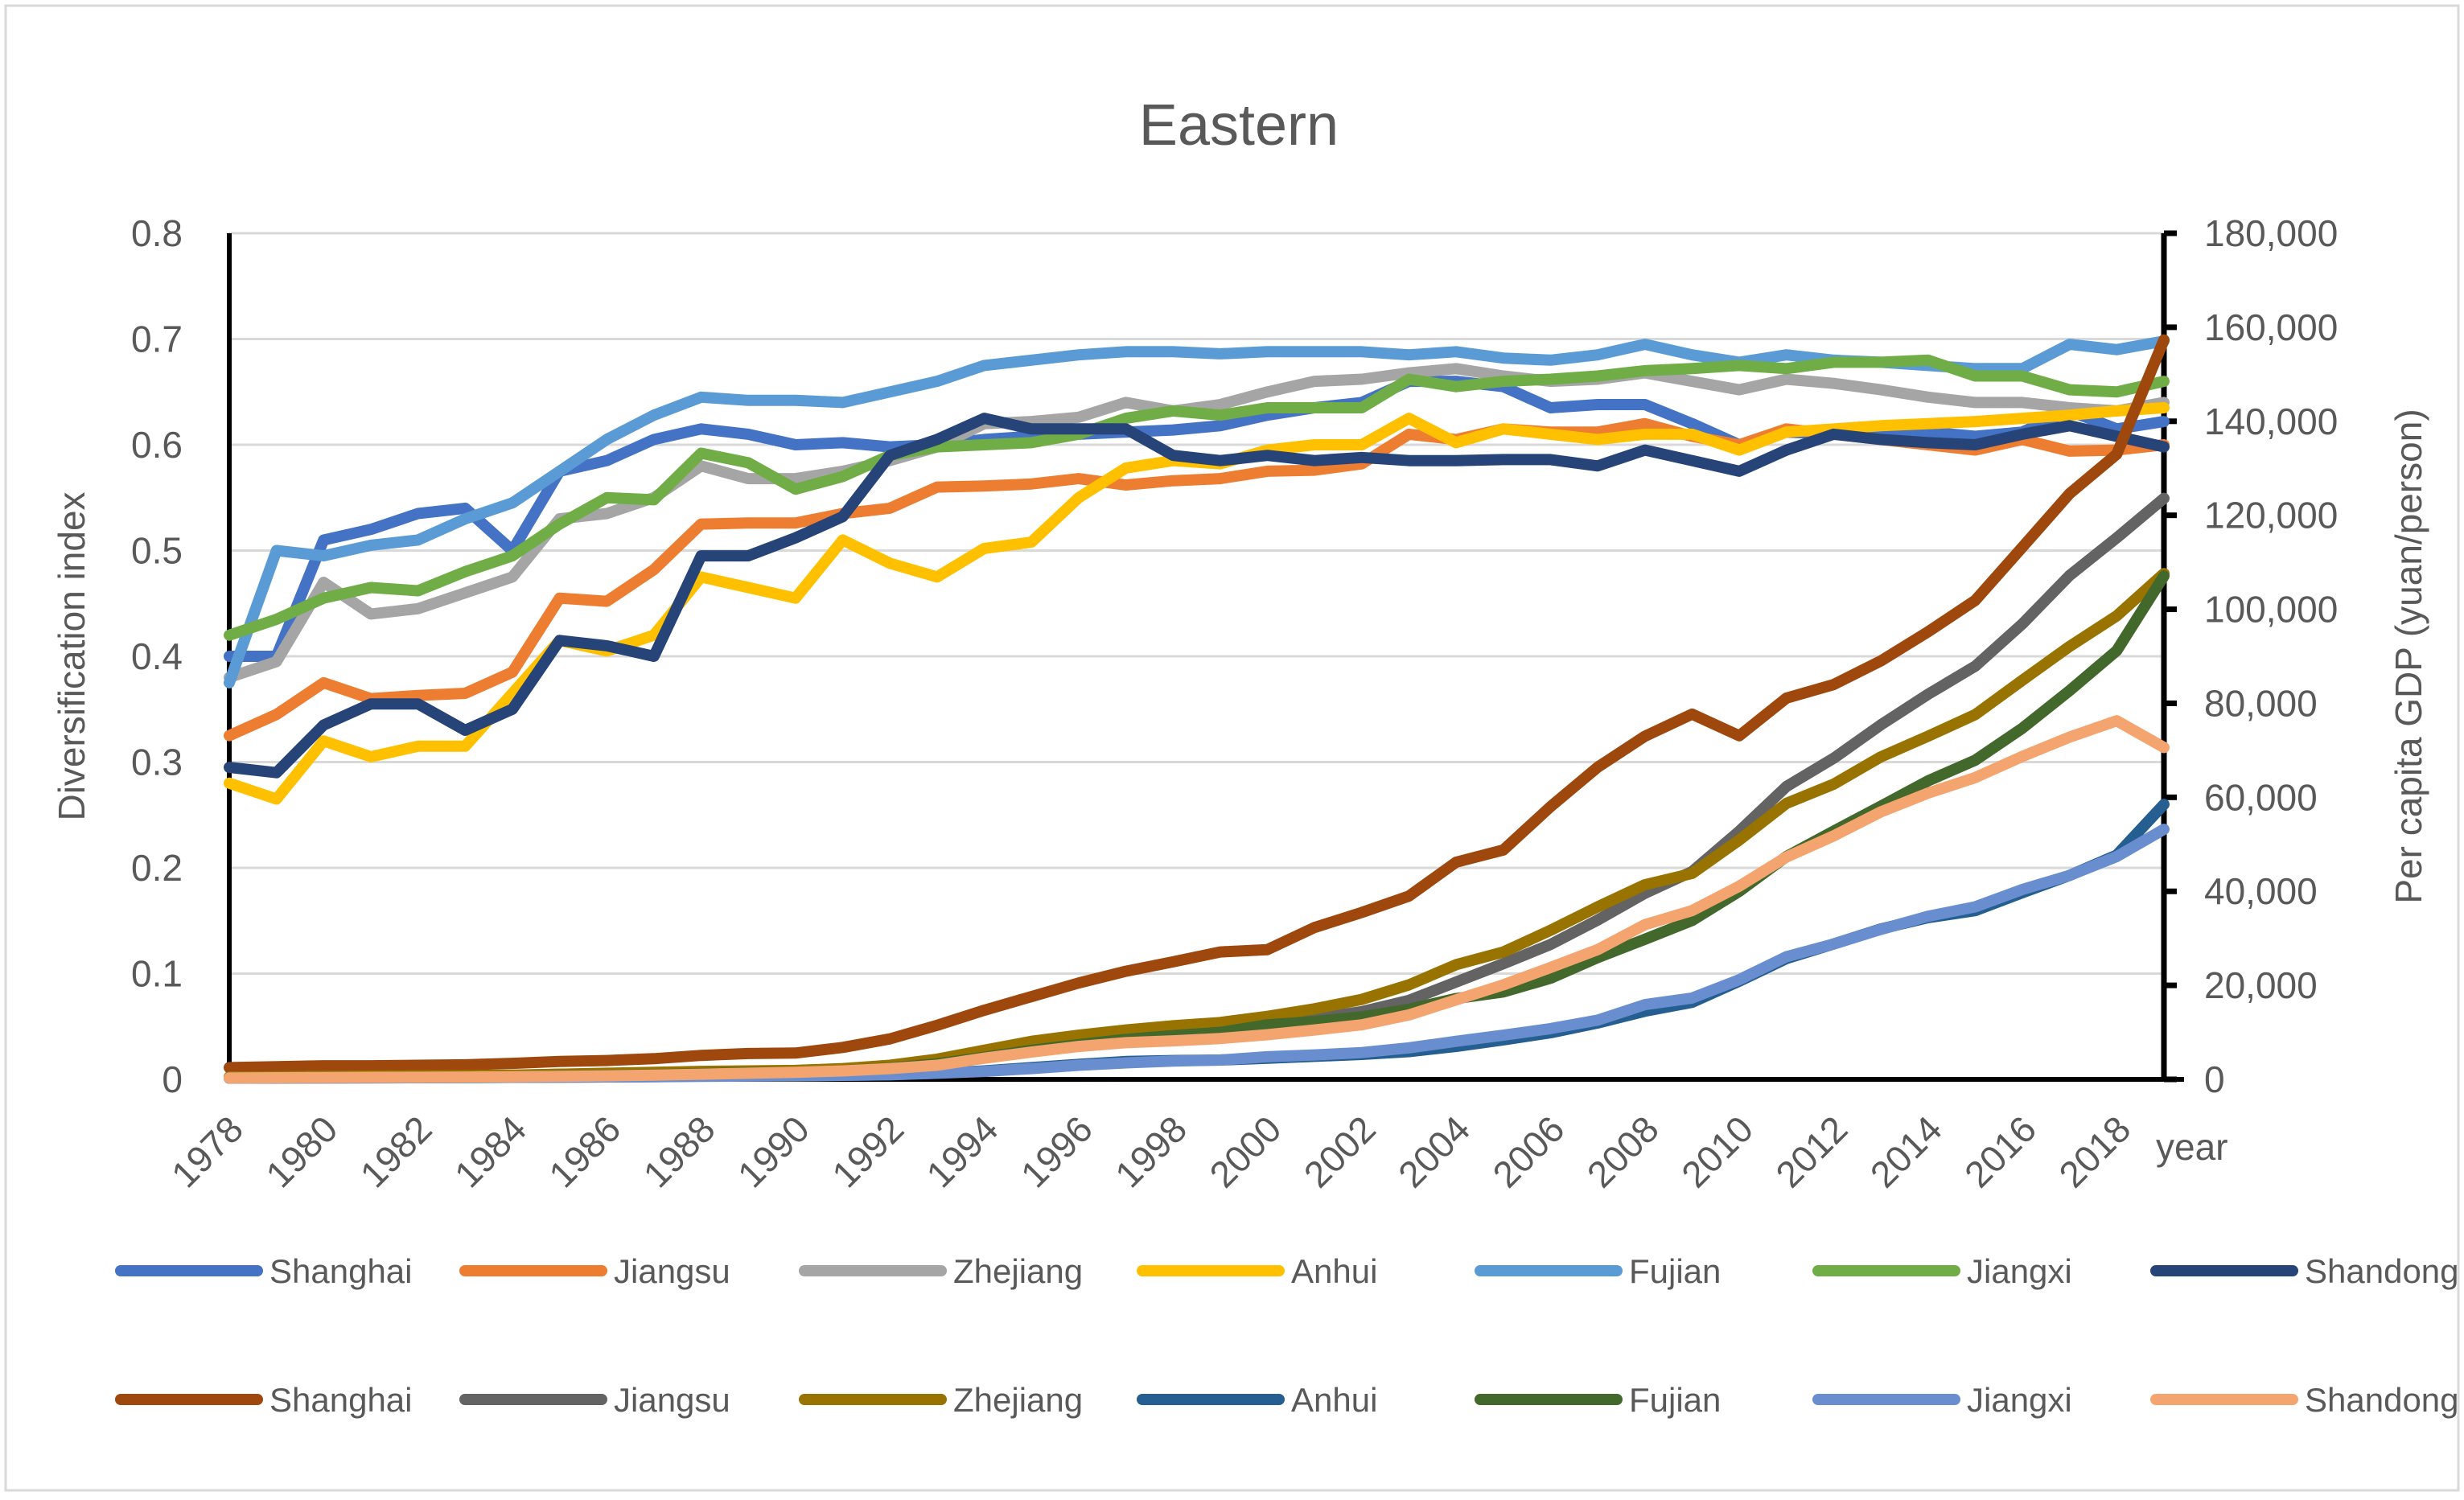 The height and width of the screenshot is (1500, 2464). I want to click on y2-tick-label: 0, so click(2214, 1079).